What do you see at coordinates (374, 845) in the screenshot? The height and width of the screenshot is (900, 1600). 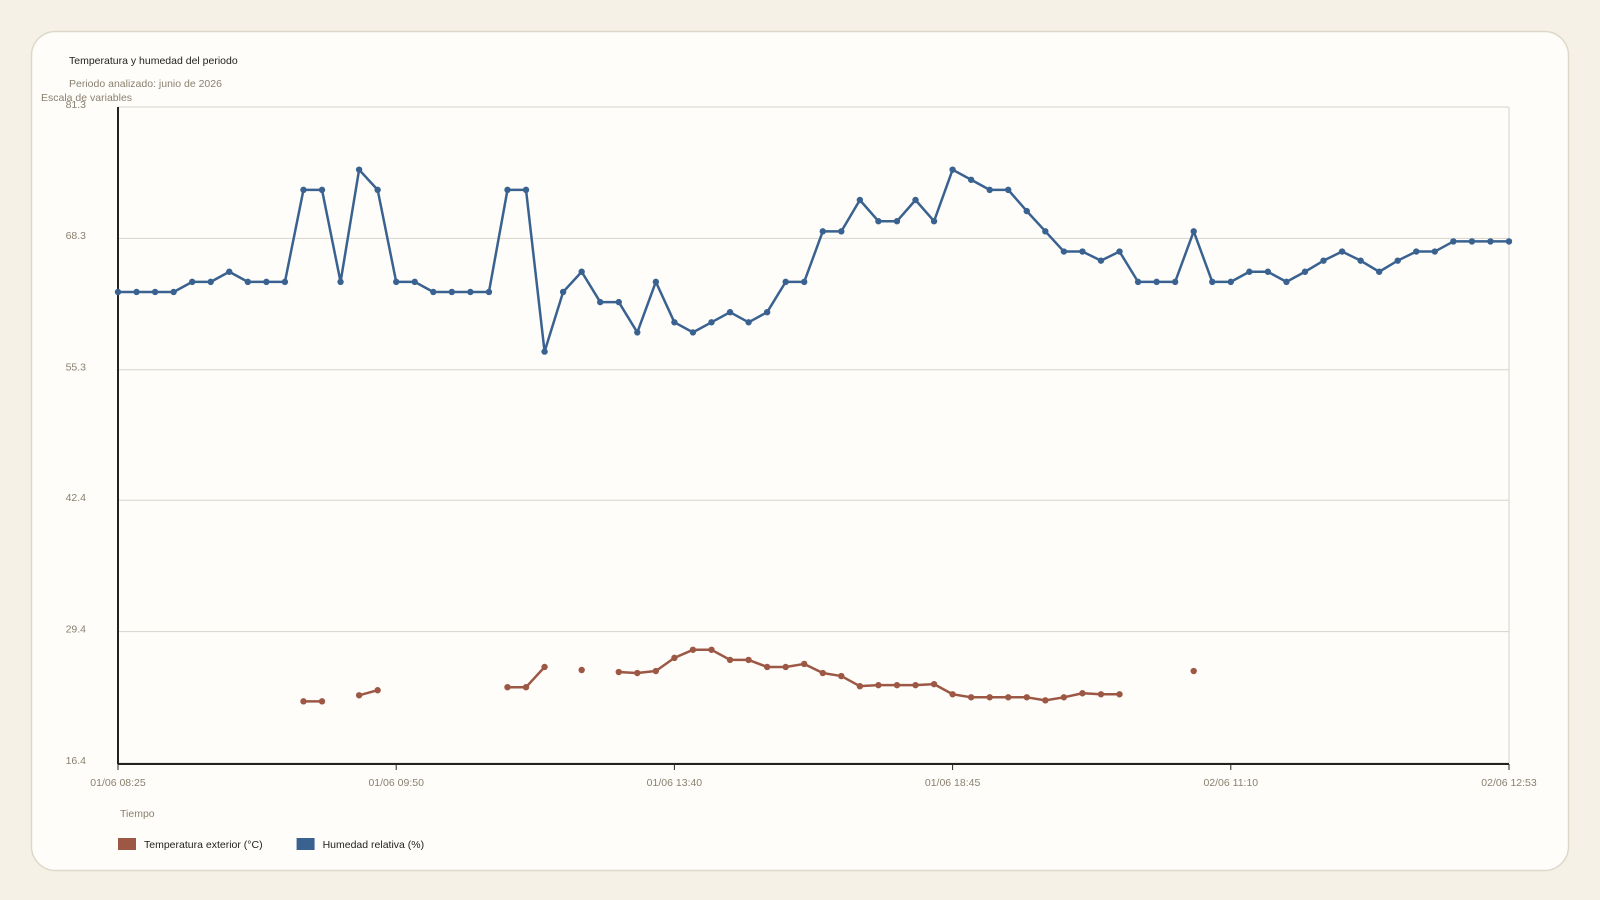 I see `legend-label: Humedad relativa (%)` at bounding box center [374, 845].